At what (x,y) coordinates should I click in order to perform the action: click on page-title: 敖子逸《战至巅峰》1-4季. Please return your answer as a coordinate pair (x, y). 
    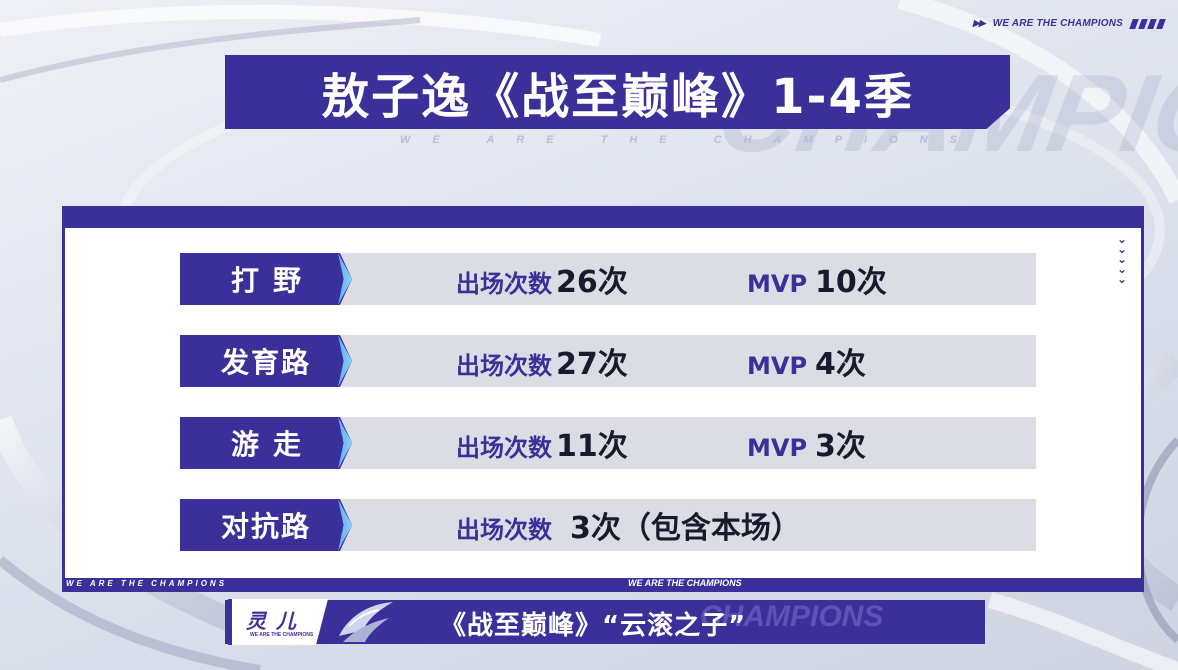
    Looking at the image, I should click on (617, 97).